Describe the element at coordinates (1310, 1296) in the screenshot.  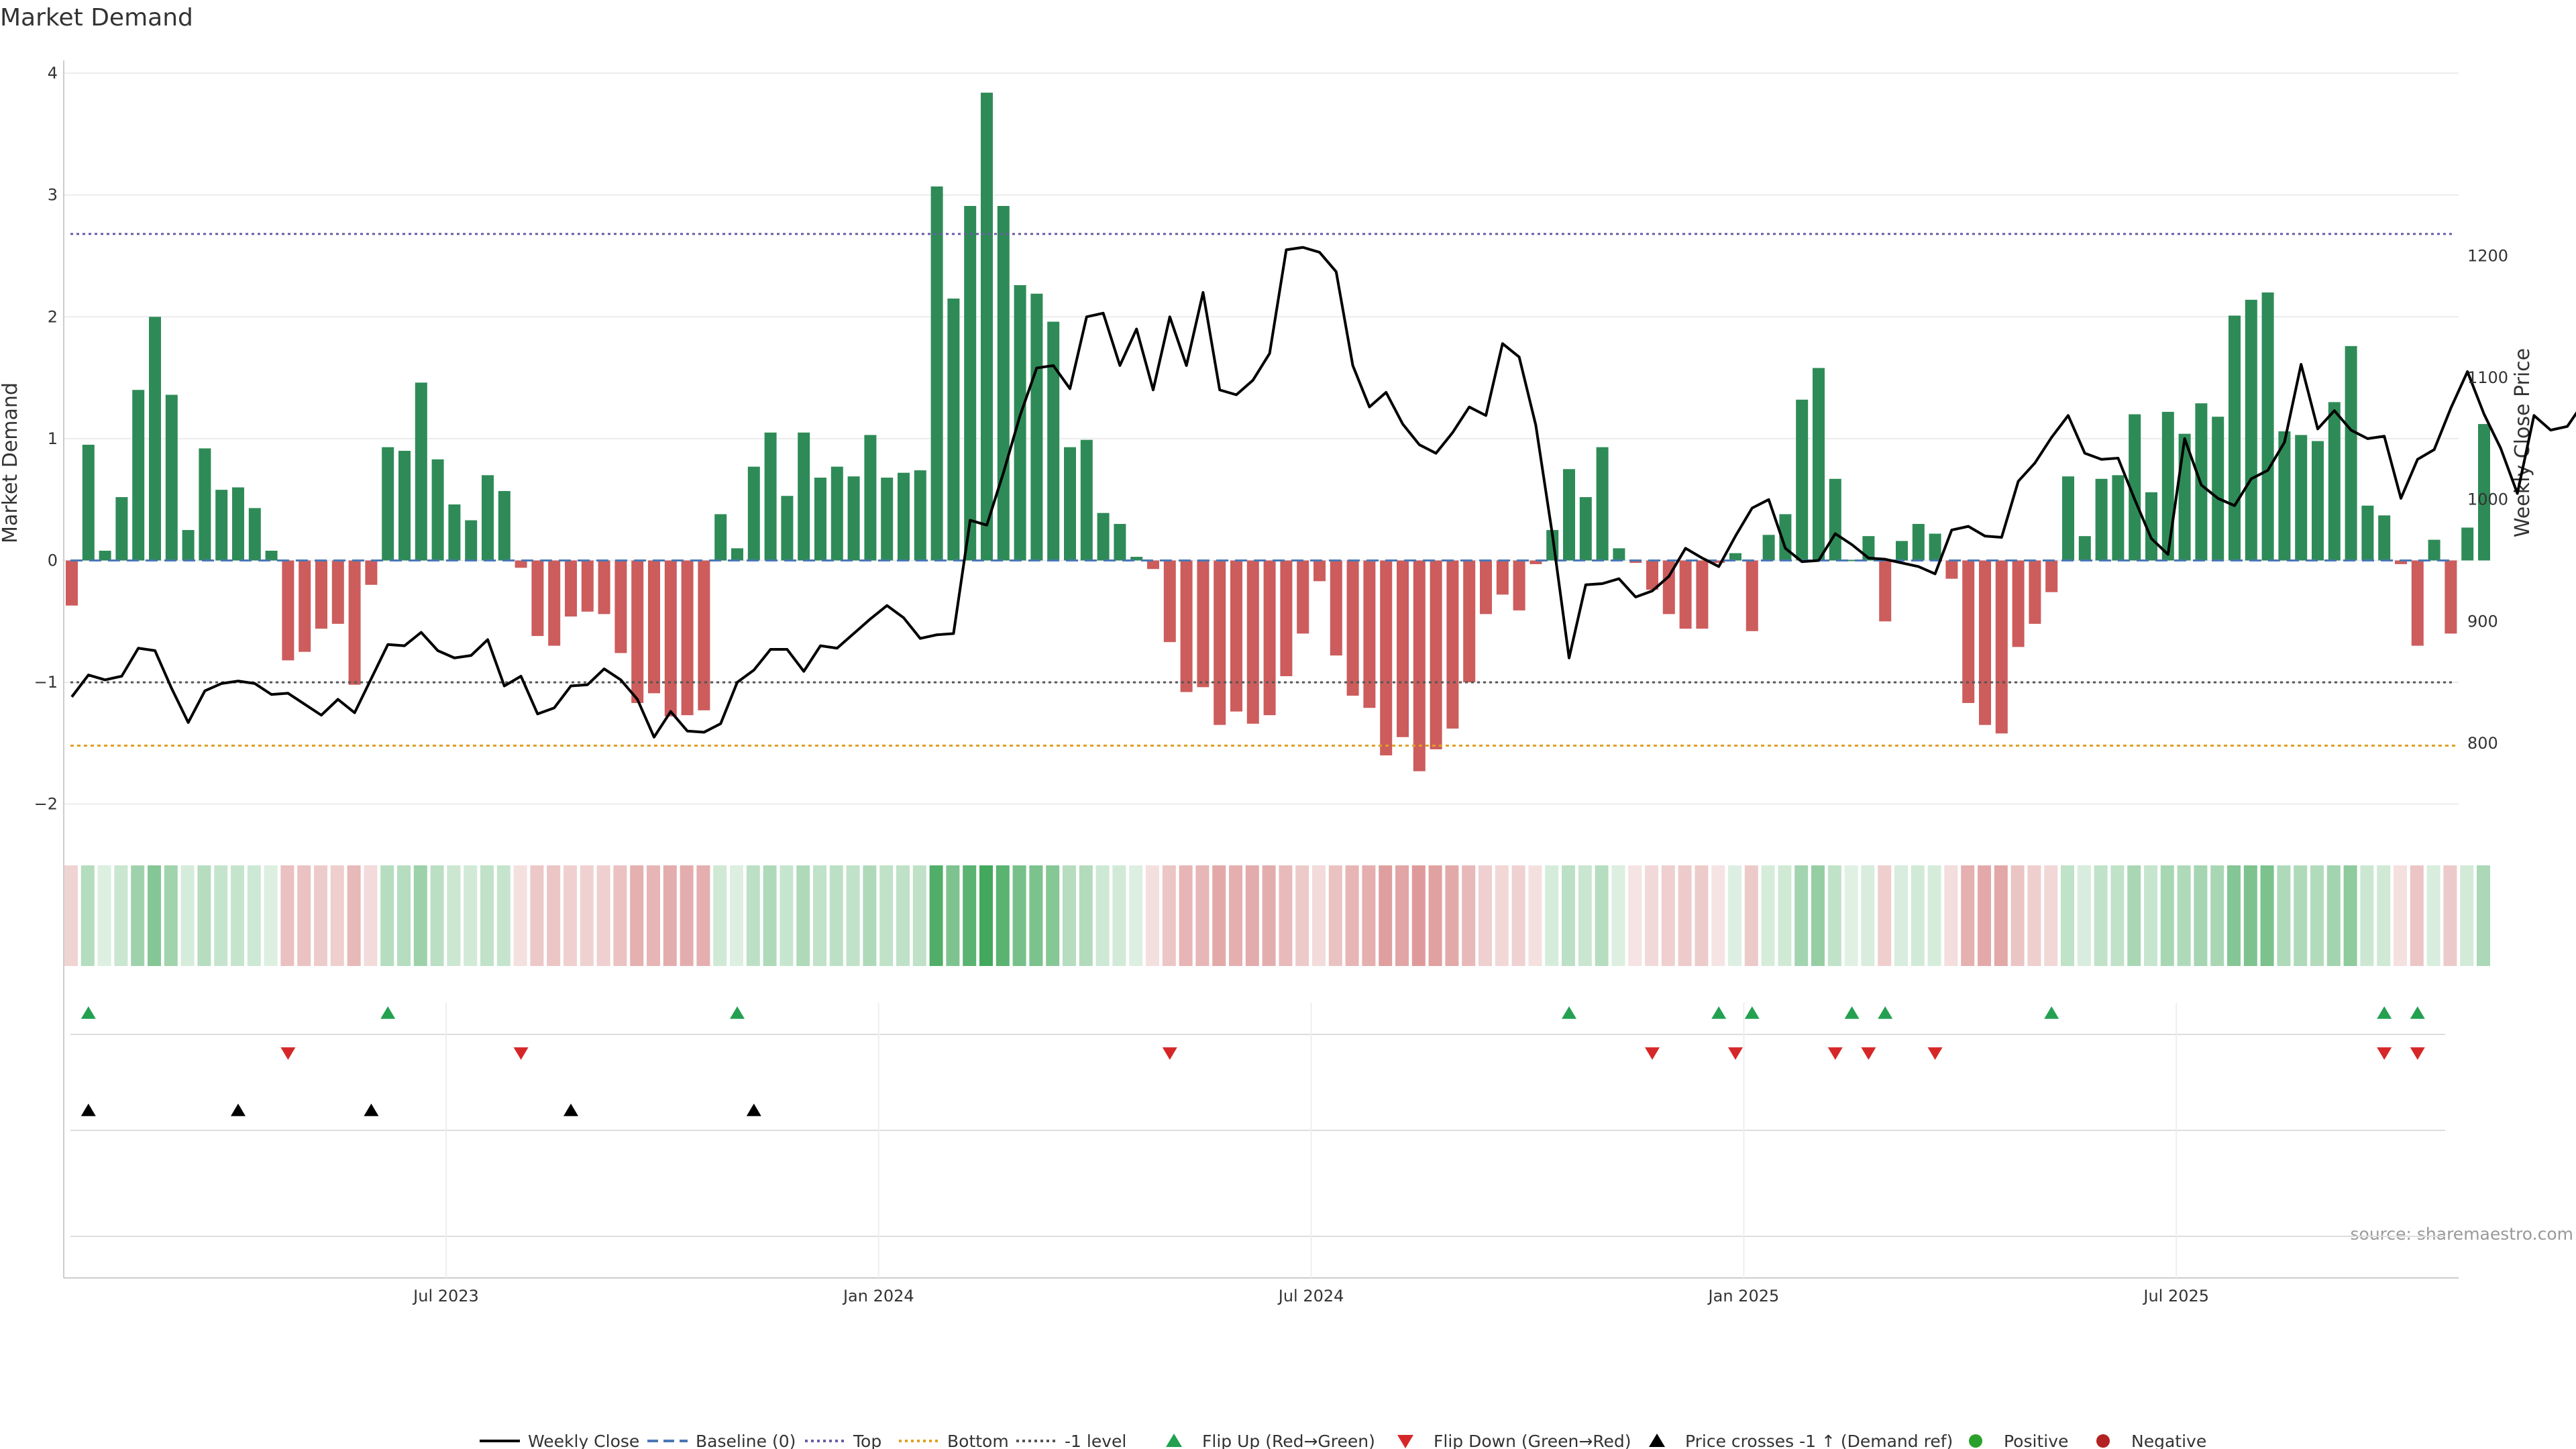
I see `x-tick-label: Jul 2024` at that location.